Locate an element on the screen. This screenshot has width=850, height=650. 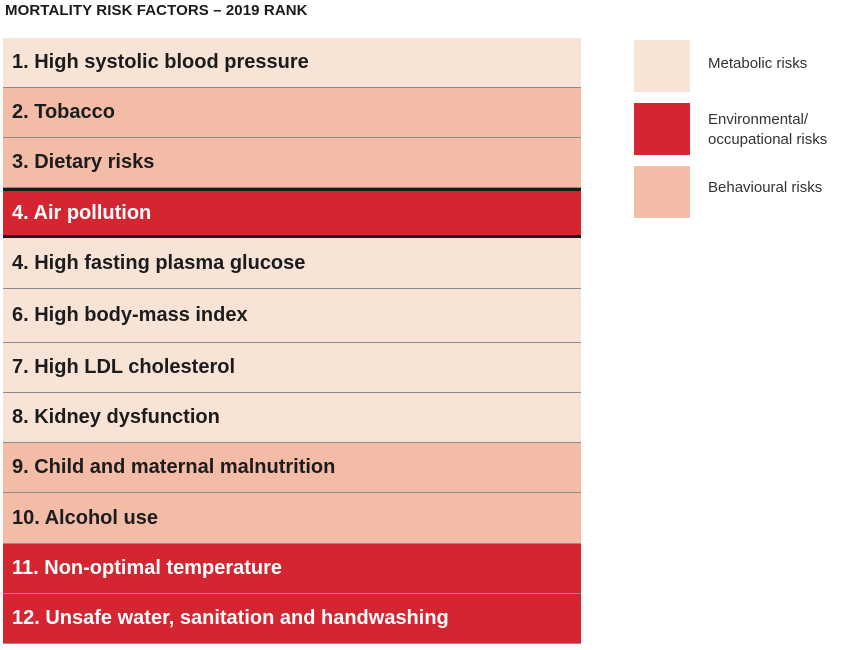
legend-label: Behavioural risks is located at coordinates (765, 187).